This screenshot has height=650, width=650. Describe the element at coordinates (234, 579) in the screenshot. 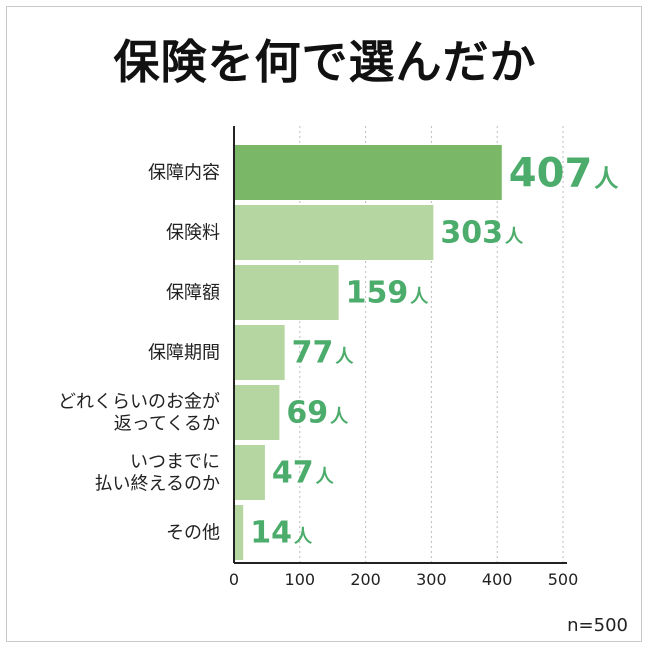

I see `x-tick-label: 0` at that location.